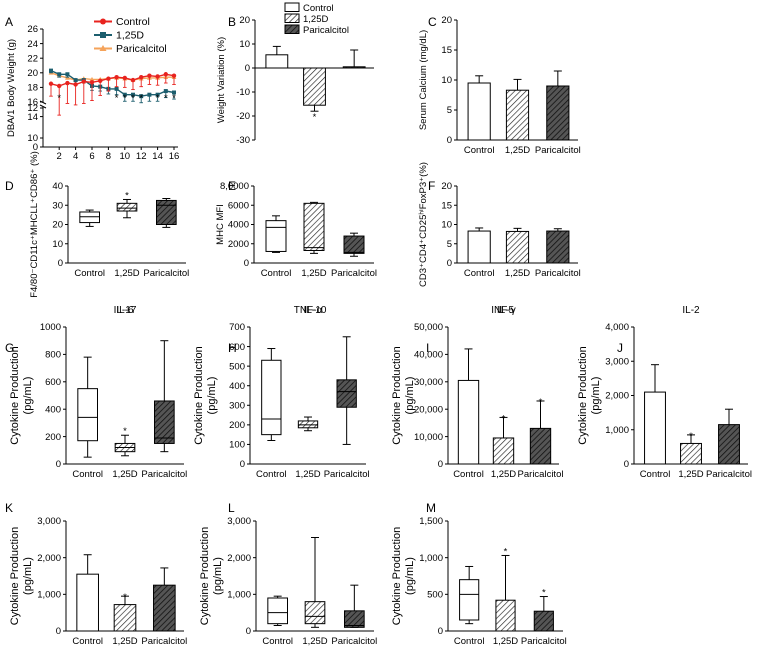  What do you see at coordinates (108, 156) in the screenshot?
I see `x-tick-label: 8` at bounding box center [108, 156].